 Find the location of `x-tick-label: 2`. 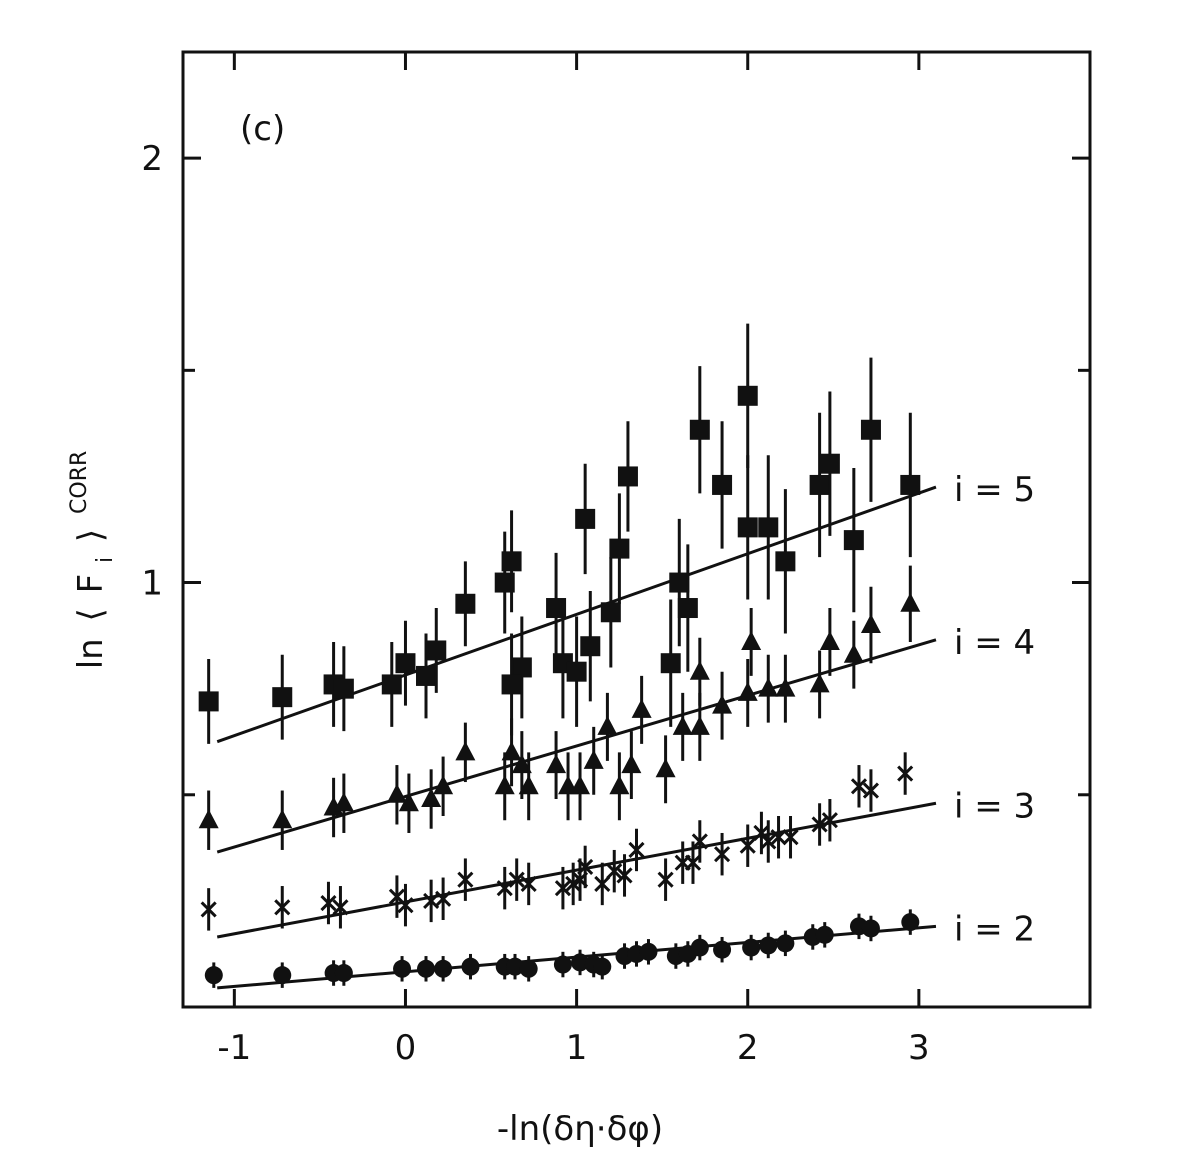

x-tick-label: 2 is located at coordinates (748, 1048).